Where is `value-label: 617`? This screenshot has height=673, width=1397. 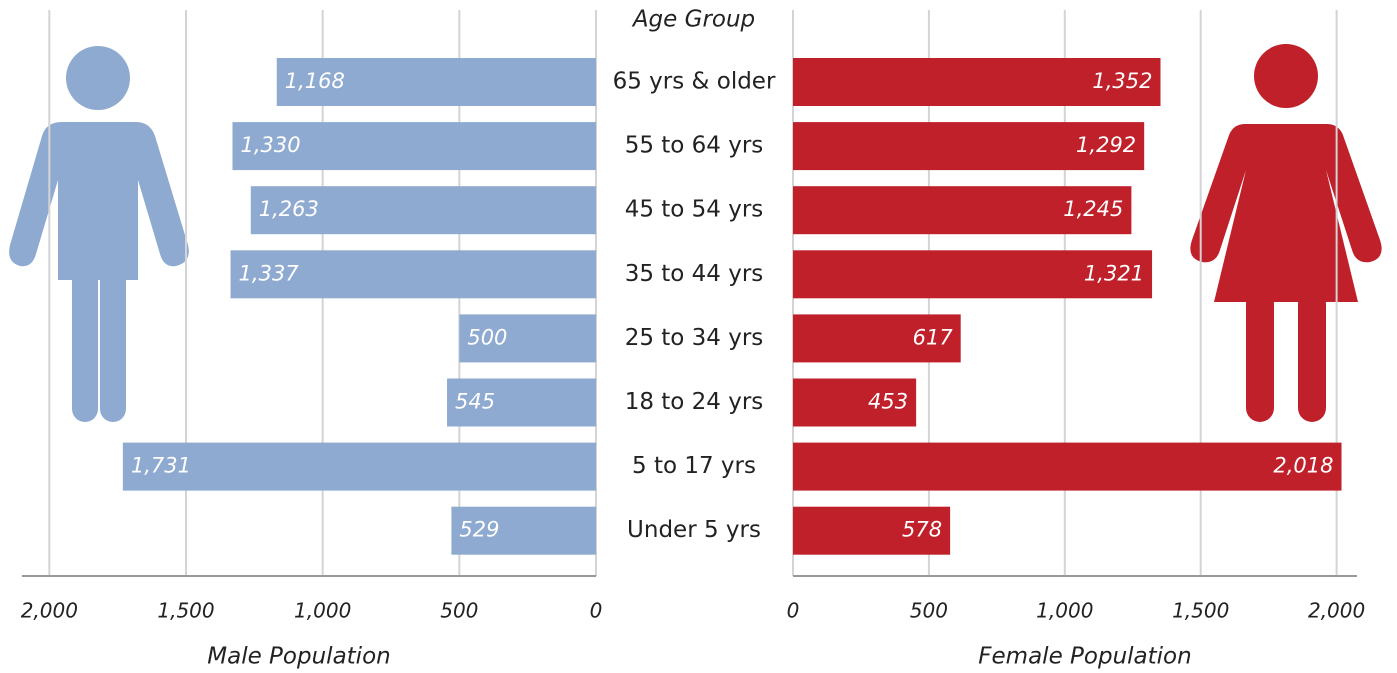
value-label: 617 is located at coordinates (933, 337).